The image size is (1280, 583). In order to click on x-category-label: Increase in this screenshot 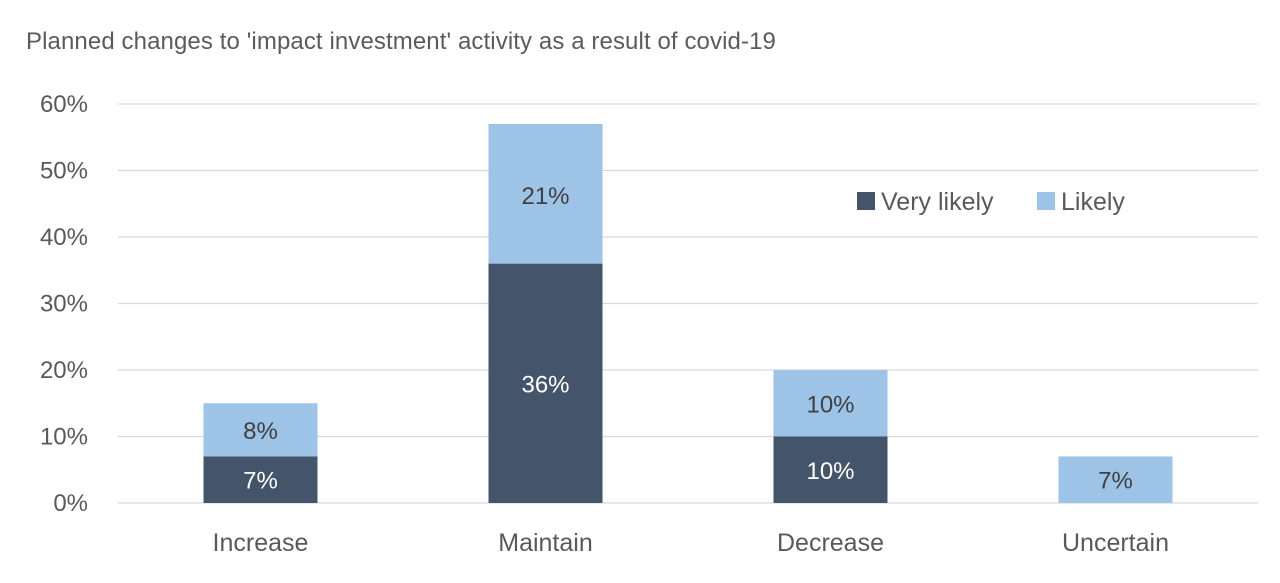, I will do `click(261, 543)`.